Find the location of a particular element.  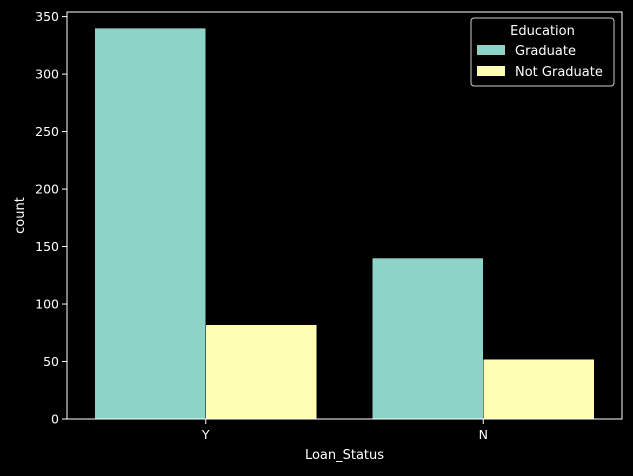

y-tick-label: 250 is located at coordinates (47, 131).